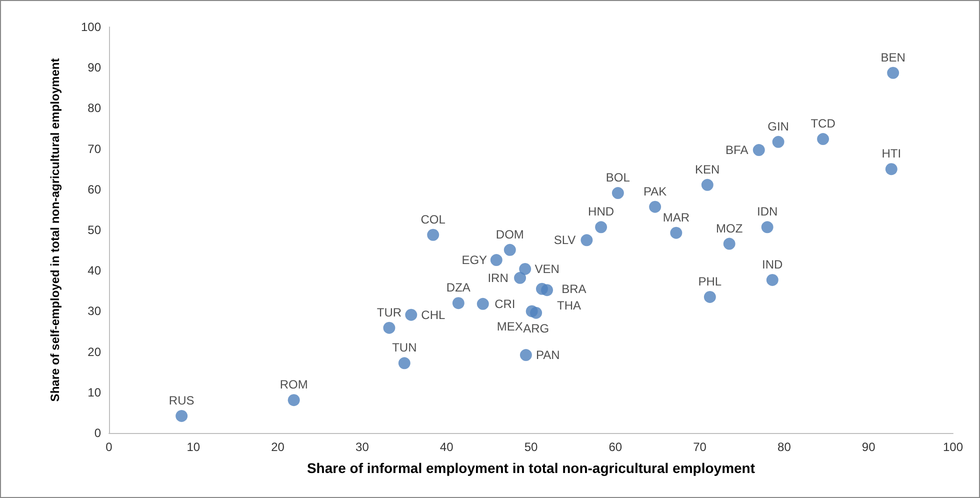  I want to click on data-label: GIN, so click(778, 126).